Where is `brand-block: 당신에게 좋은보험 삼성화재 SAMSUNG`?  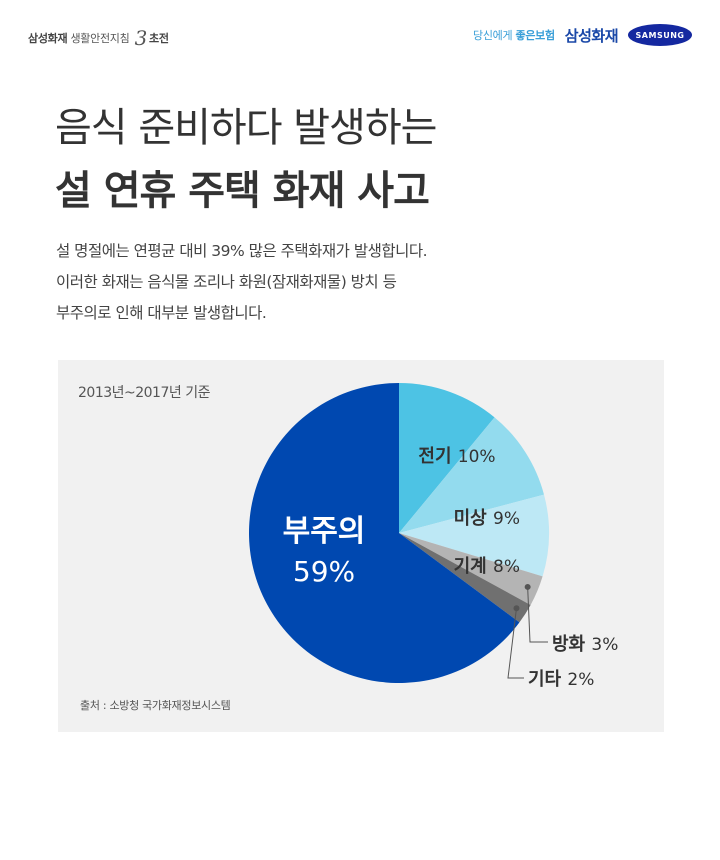 brand-block: 당신에게 좋은보험 삼성화재 SAMSUNG is located at coordinates (582, 35).